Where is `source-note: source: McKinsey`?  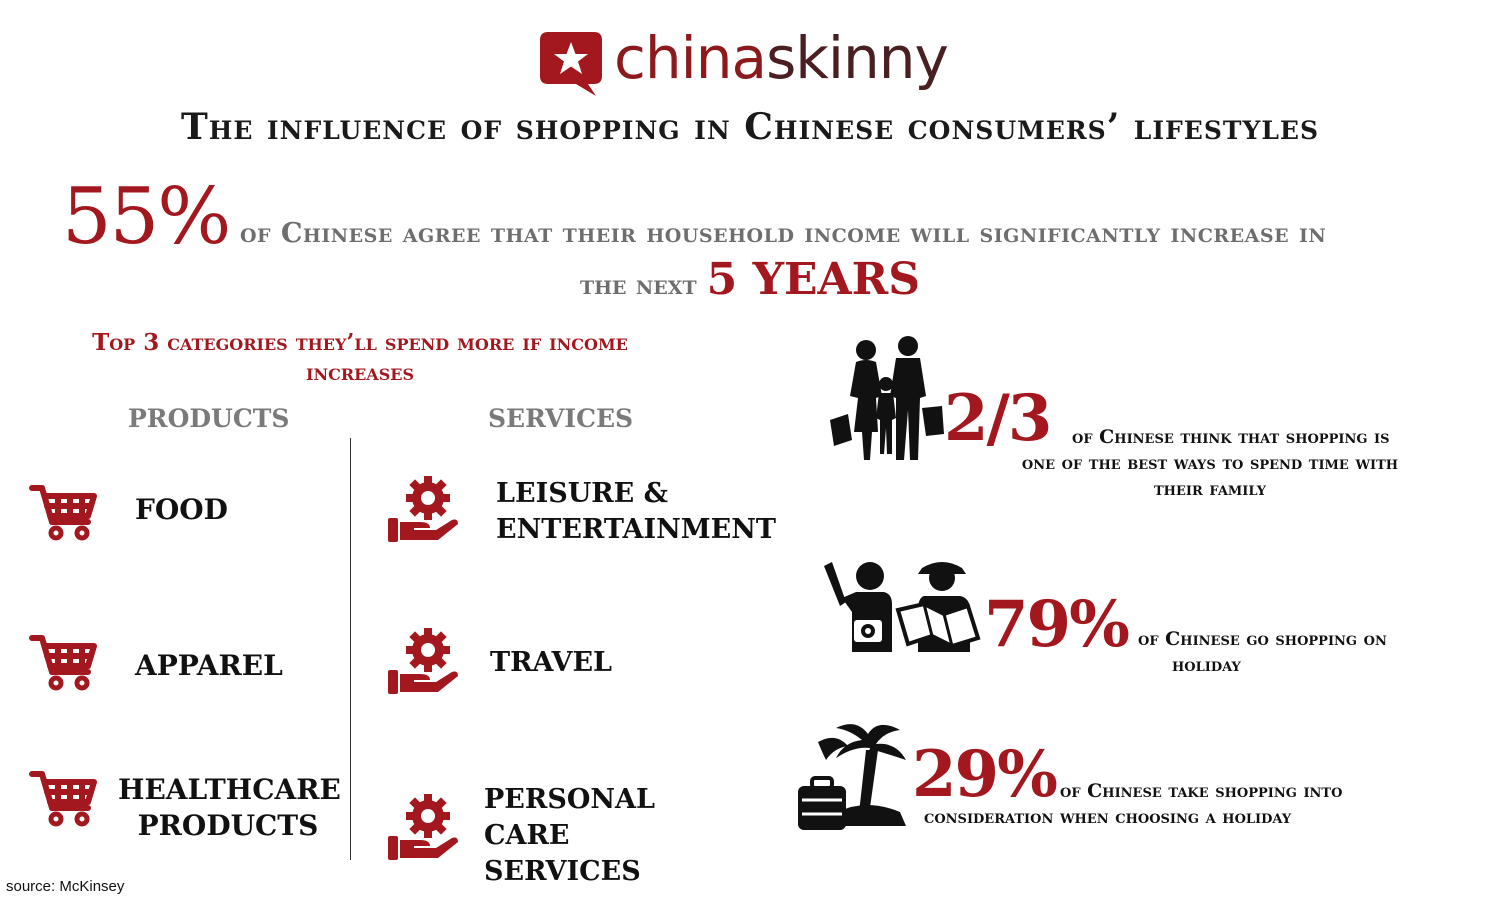
source-note: source: McKinsey is located at coordinates (65, 886).